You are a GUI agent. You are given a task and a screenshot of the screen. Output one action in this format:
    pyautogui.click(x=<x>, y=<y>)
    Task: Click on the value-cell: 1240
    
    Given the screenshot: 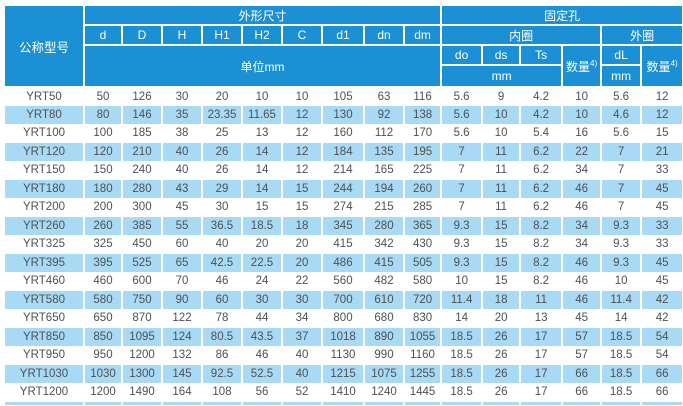 What is the action you would take?
    pyautogui.click(x=384, y=392)
    